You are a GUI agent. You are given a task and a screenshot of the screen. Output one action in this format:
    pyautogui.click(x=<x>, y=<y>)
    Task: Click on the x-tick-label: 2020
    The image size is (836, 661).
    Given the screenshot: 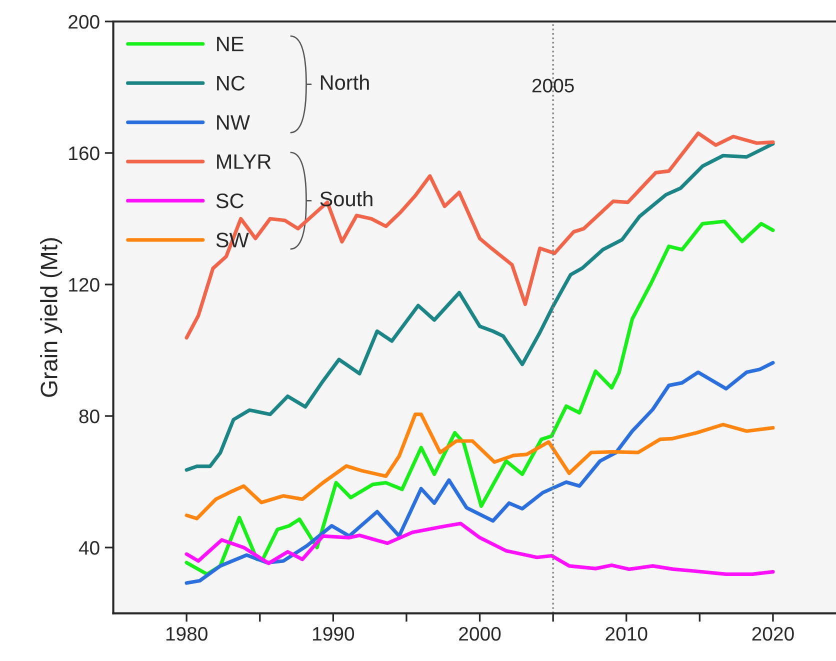 What is the action you would take?
    pyautogui.click(x=773, y=633)
    